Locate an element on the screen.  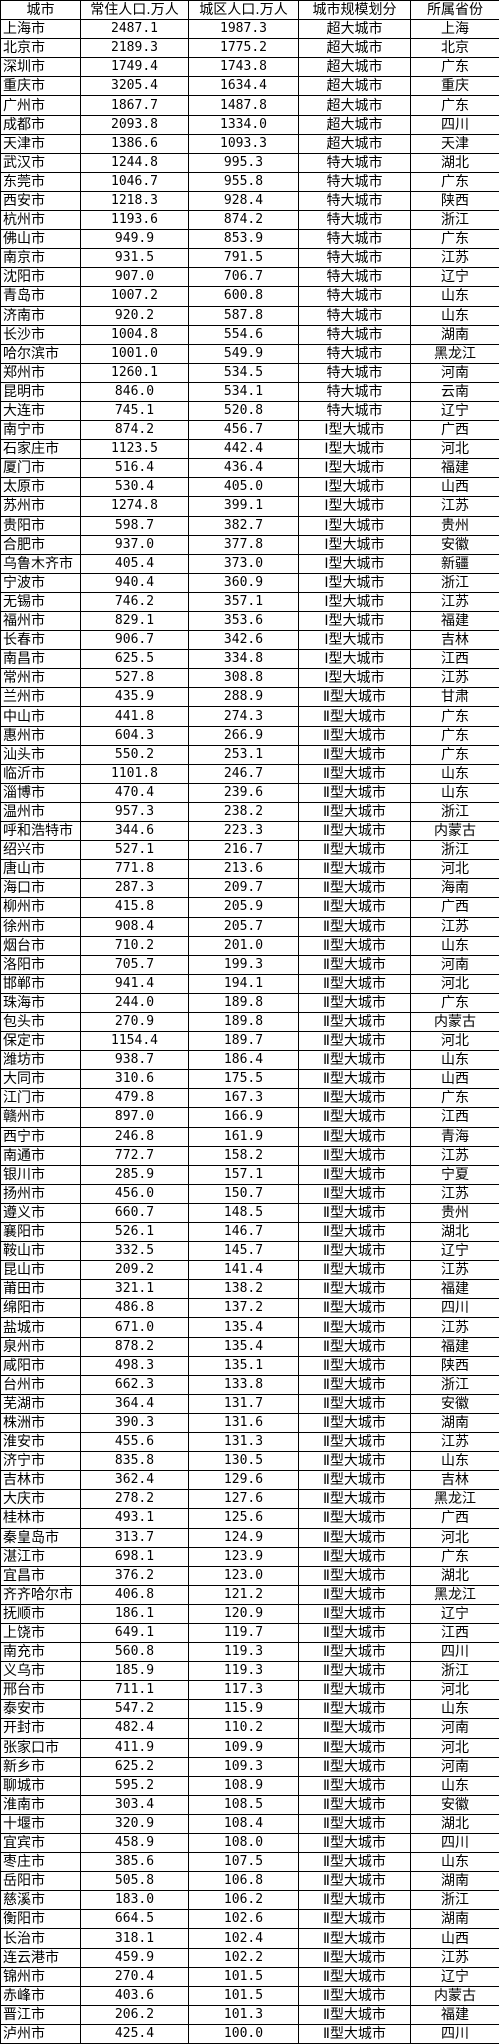
resident-population-cell: 625.2 is located at coordinates (135, 1766).